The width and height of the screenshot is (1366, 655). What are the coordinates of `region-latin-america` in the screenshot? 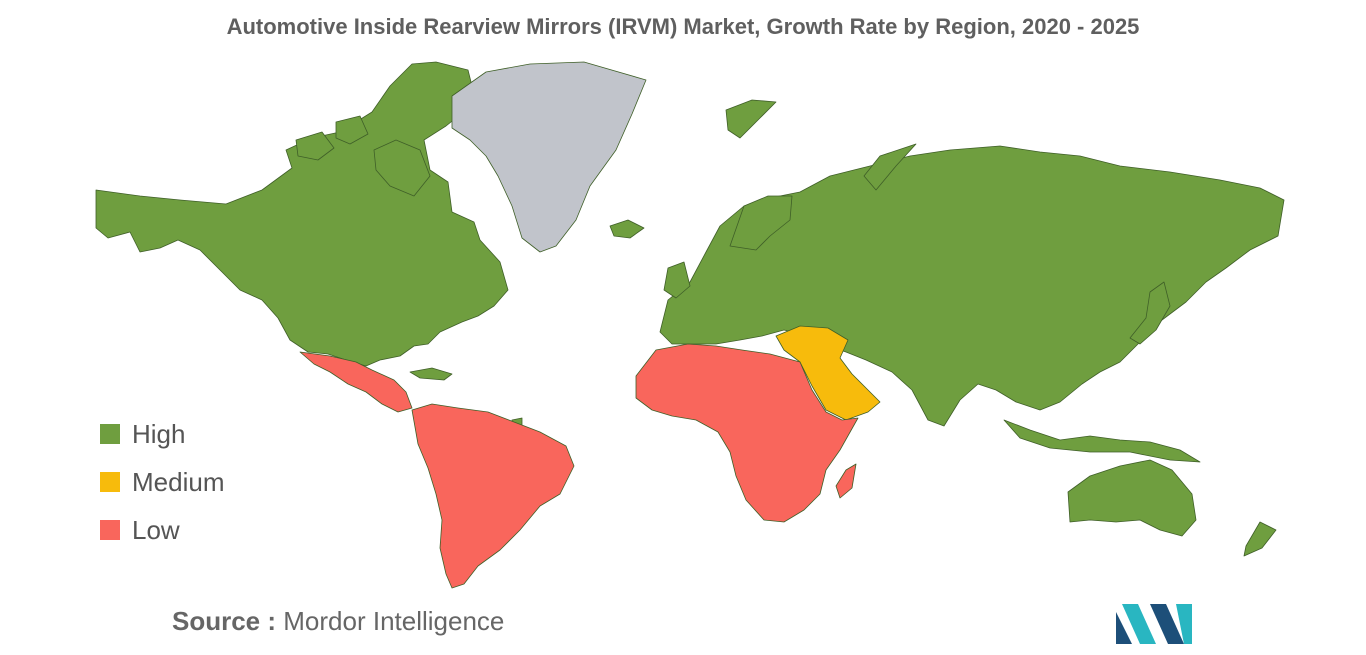 It's located at (437, 470).